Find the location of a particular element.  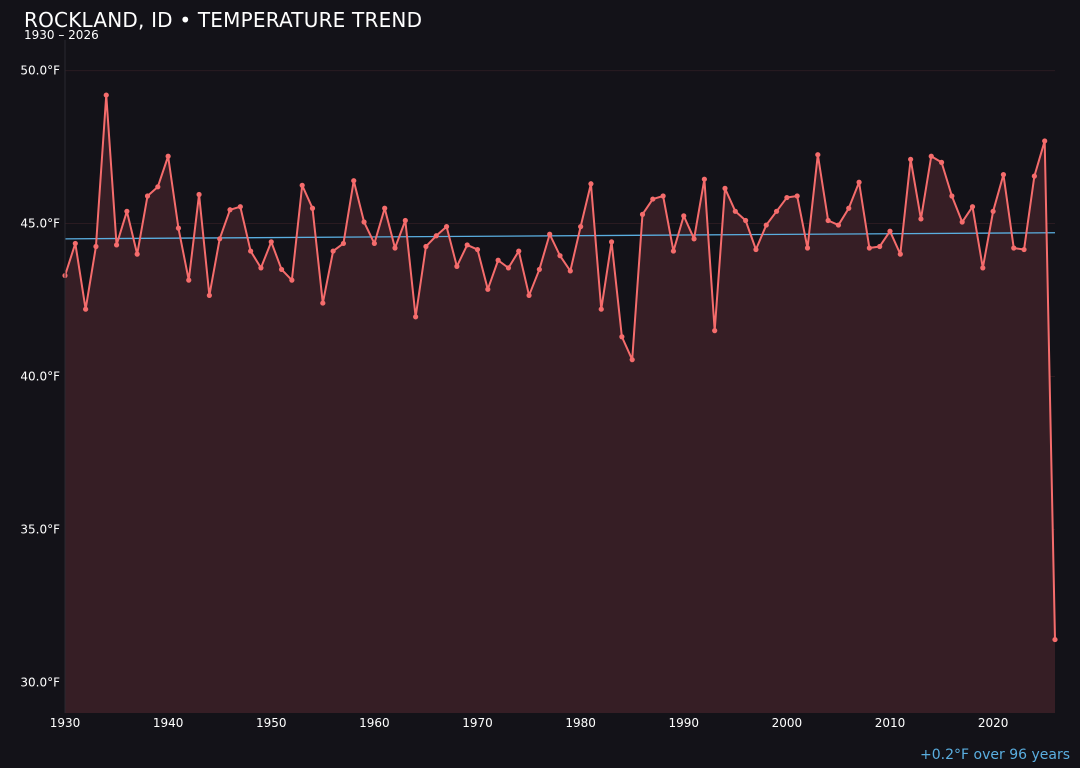

x-tick-label: 2020 is located at coordinates (993, 723).